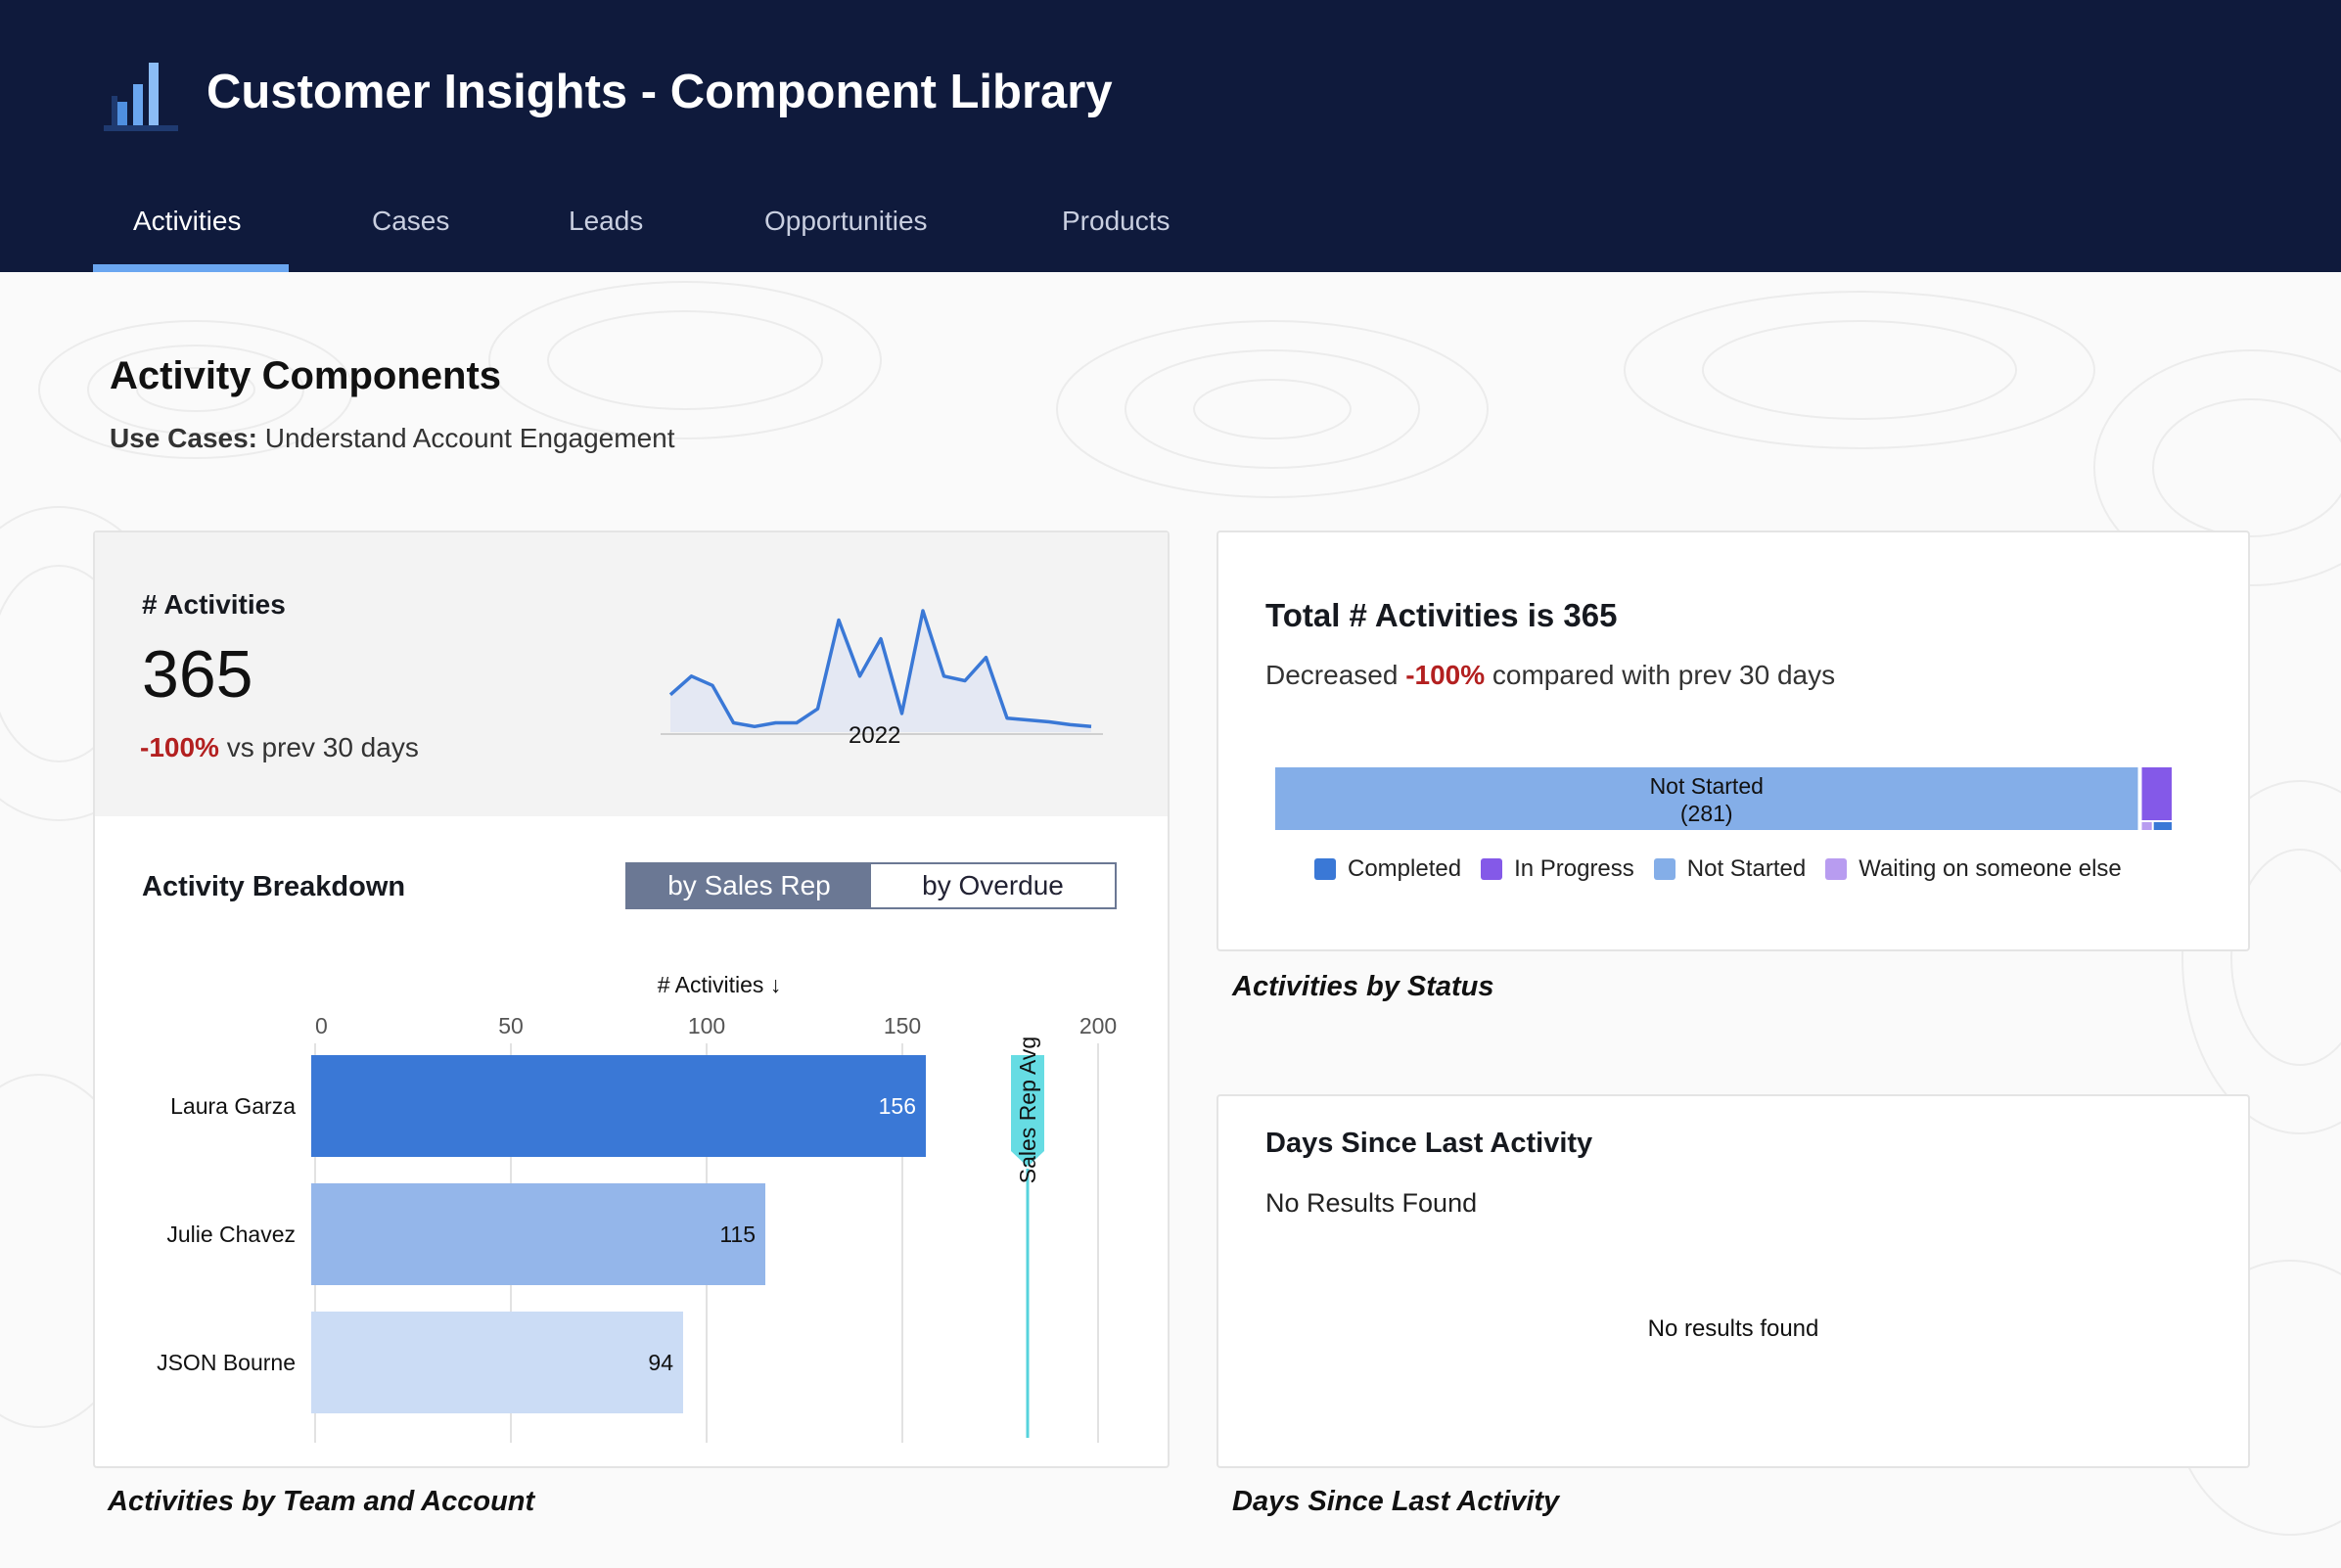 The width and height of the screenshot is (2341, 1568). Describe the element at coordinates (1707, 813) in the screenshot. I see `segment-value-label: (281)` at that location.